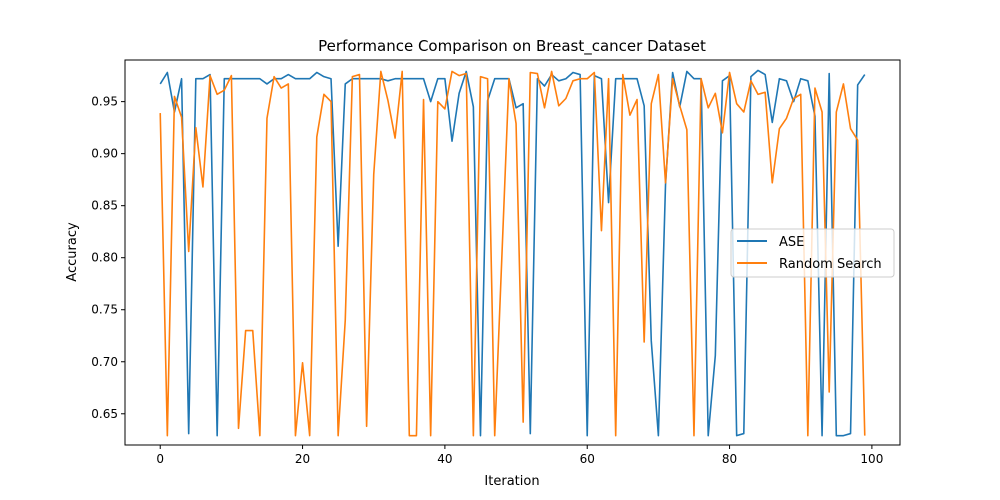  What do you see at coordinates (830, 264) in the screenshot?
I see `legend-label-random-search: Random Search` at bounding box center [830, 264].